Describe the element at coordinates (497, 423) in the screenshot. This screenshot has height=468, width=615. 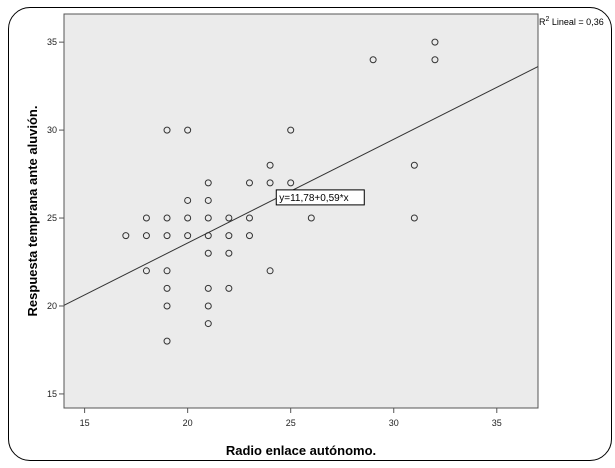
I see `x-tick-label: 35` at that location.